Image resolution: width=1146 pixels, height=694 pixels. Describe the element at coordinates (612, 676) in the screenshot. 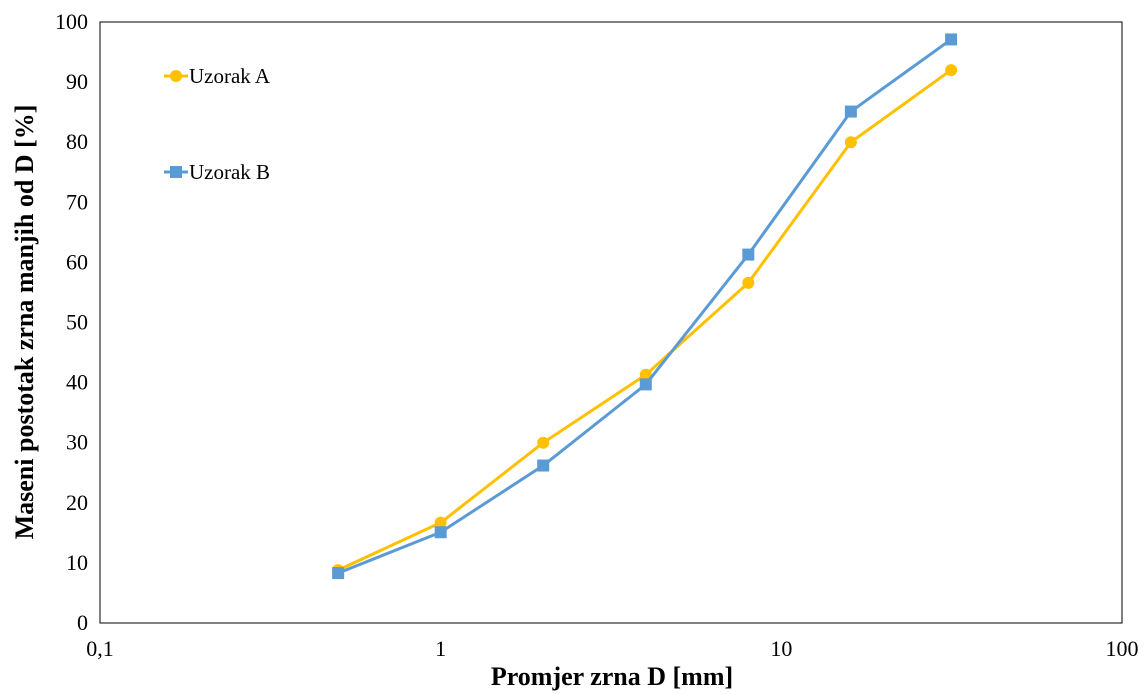

I see `x-axis-title: Promjer zrna D [mm]` at that location.